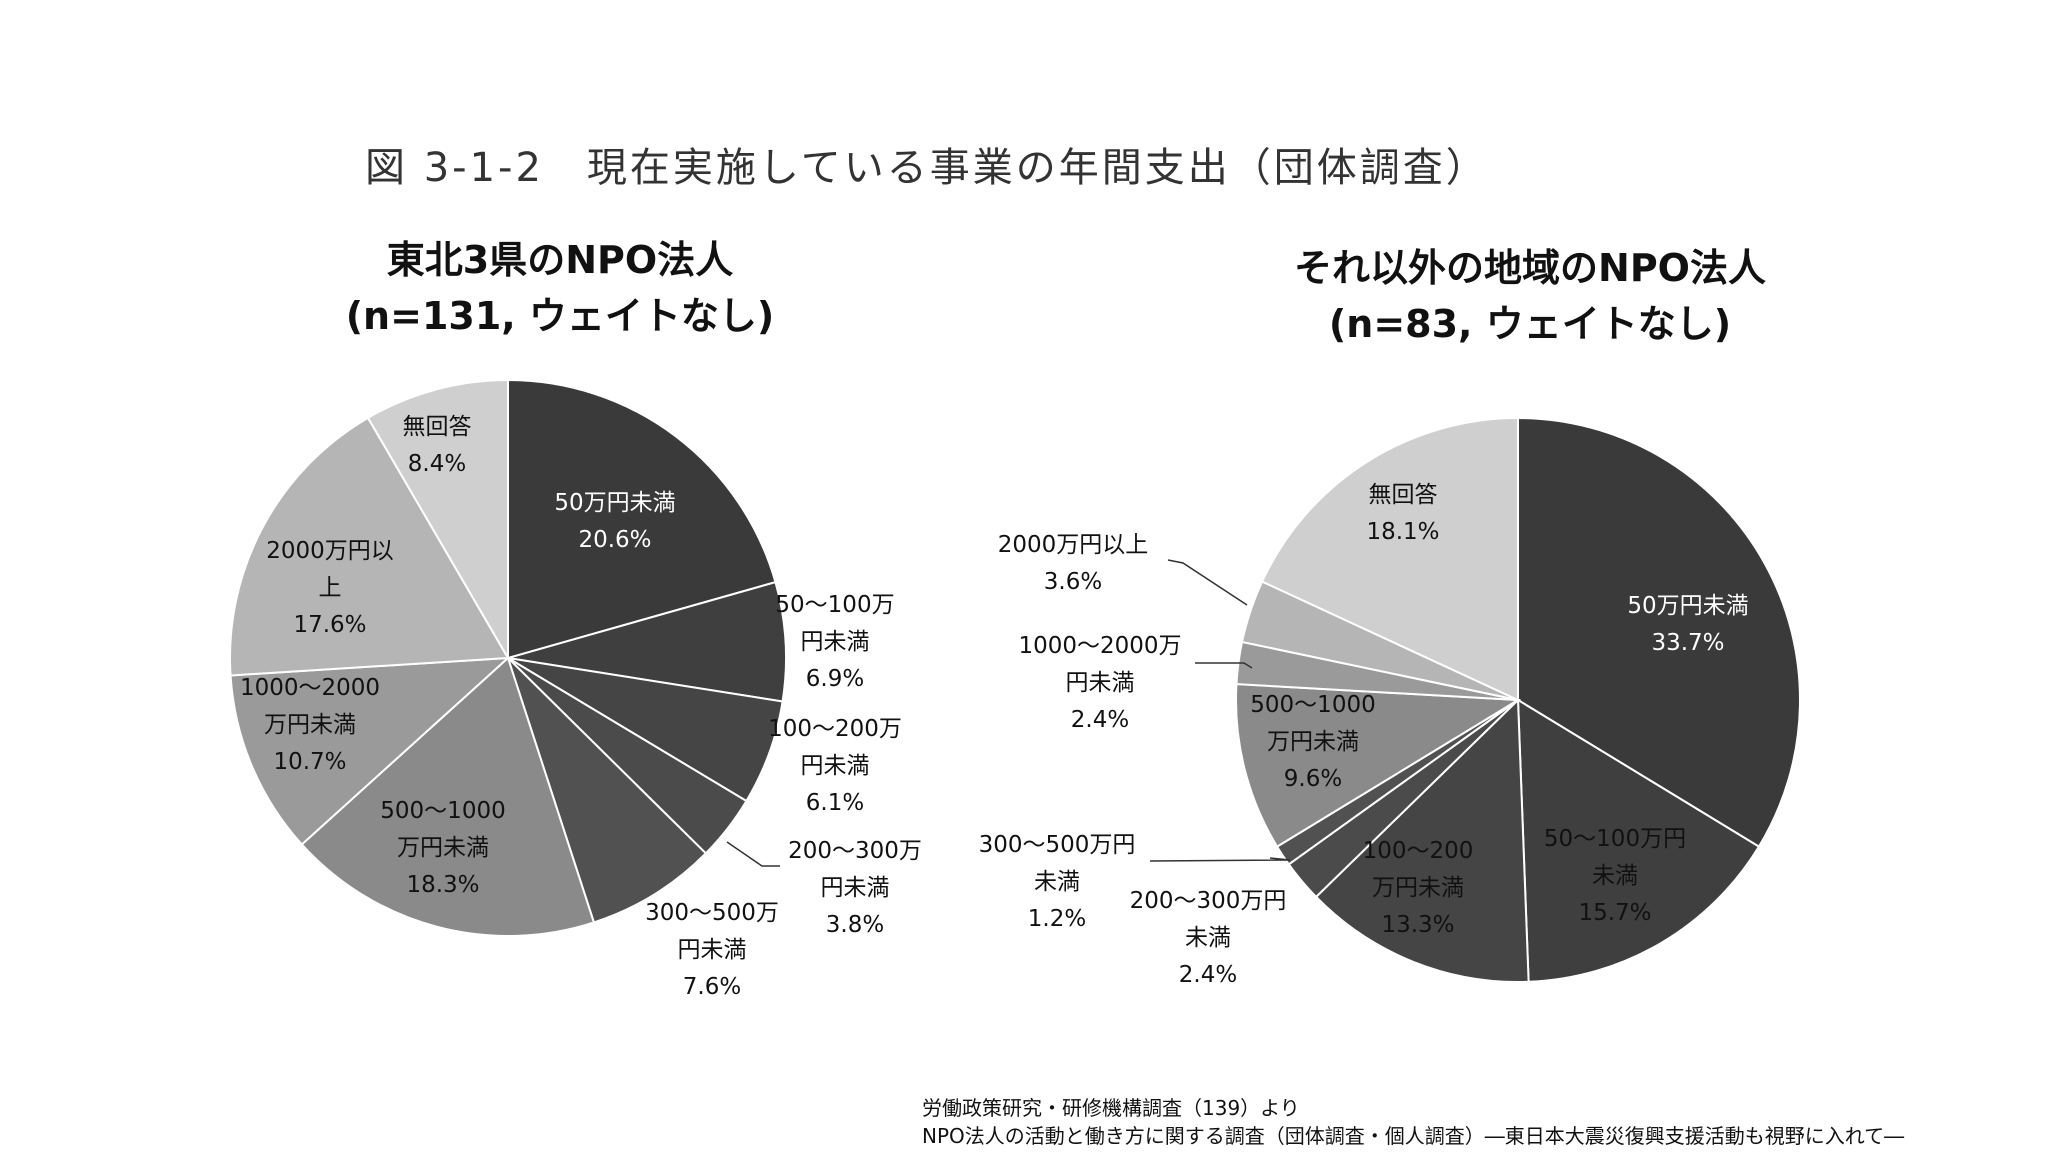  Describe the element at coordinates (855, 888) in the screenshot. I see `slice-label: 200～300万円未満 3.8%` at that location.